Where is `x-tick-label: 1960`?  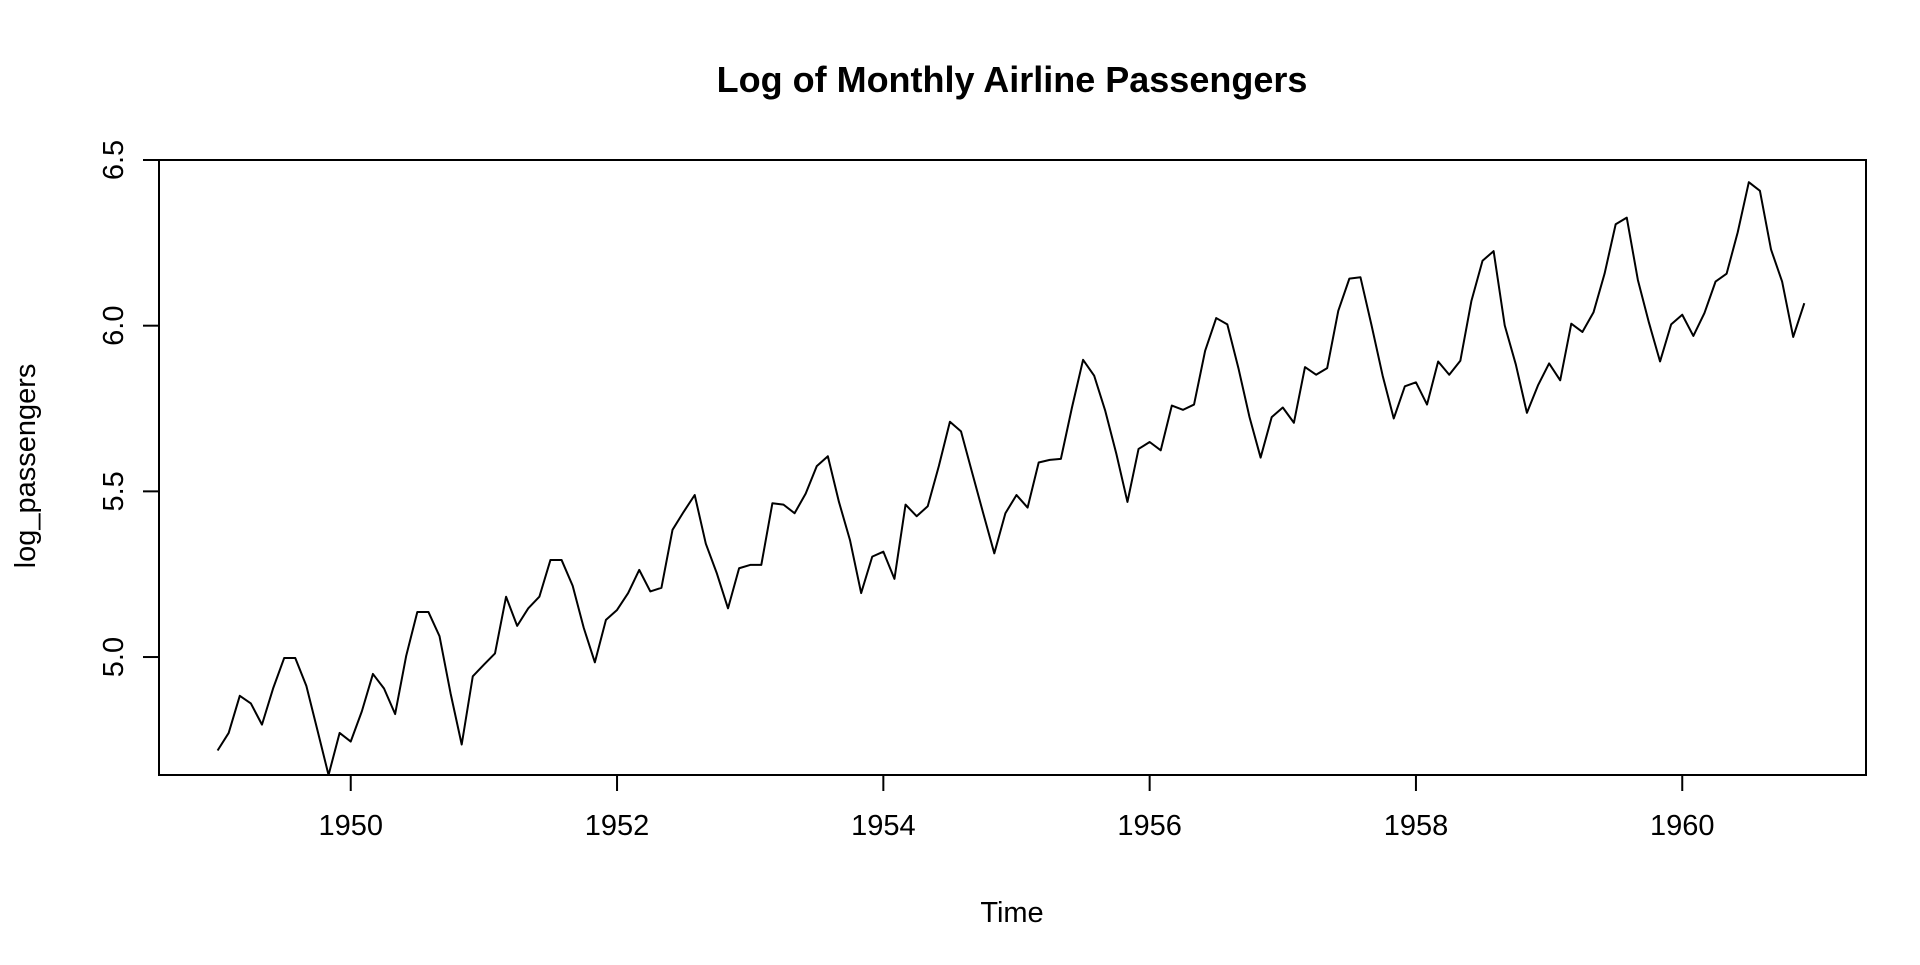
x-tick-label: 1960 is located at coordinates (1682, 826).